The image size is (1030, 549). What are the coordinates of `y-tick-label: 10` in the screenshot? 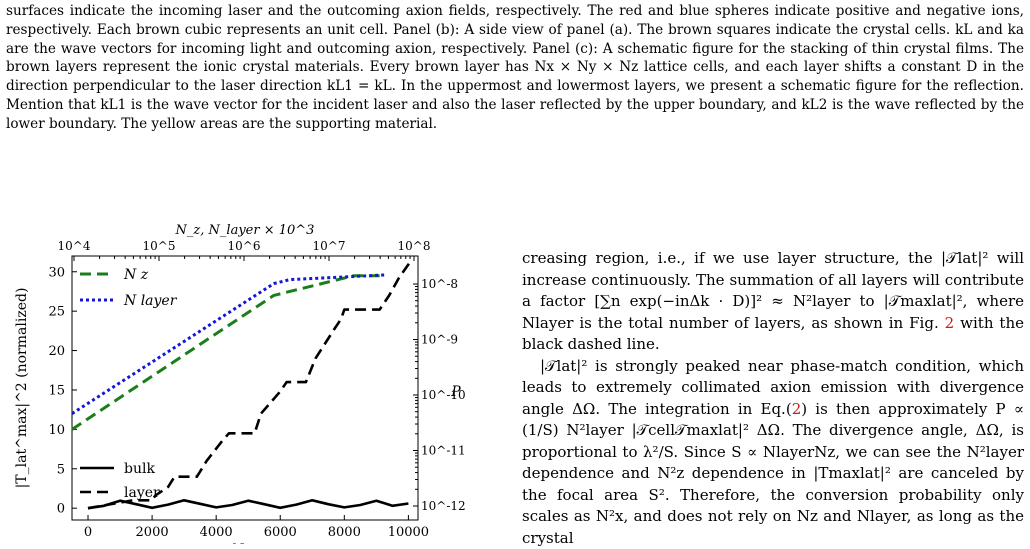 It's located at (56, 430).